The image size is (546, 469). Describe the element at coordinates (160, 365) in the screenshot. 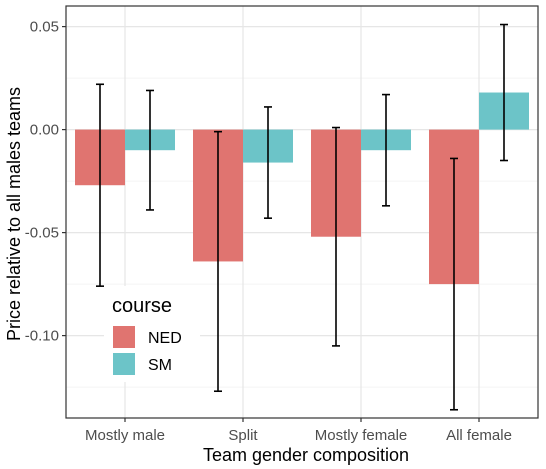

I see `legend-label-sm: SM` at that location.